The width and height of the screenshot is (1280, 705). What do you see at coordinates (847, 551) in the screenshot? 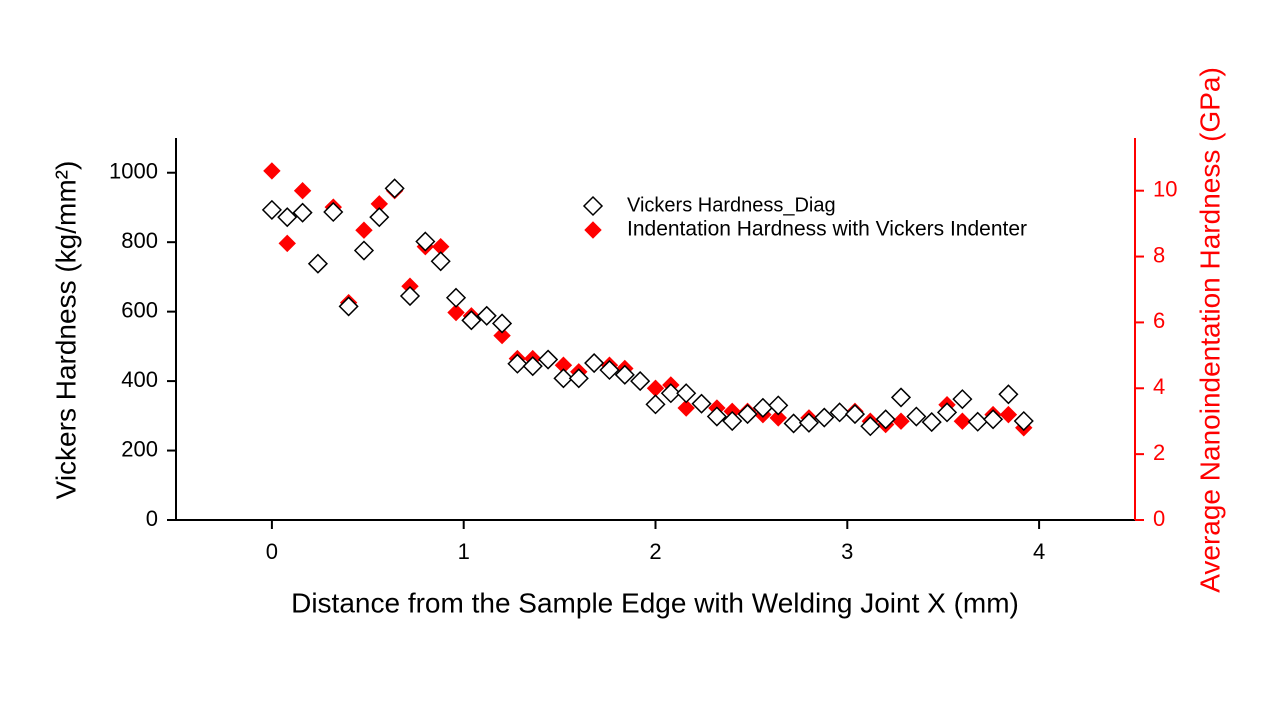
I see `x-tick-label: 3` at bounding box center [847, 551].